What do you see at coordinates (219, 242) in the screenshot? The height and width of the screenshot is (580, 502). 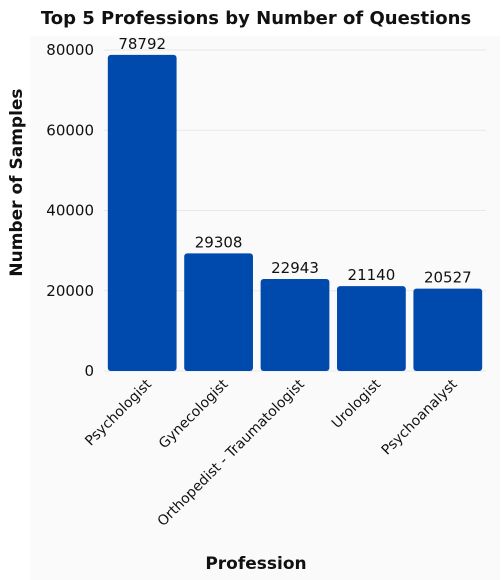 I see `bar-value-label: 29308` at bounding box center [219, 242].